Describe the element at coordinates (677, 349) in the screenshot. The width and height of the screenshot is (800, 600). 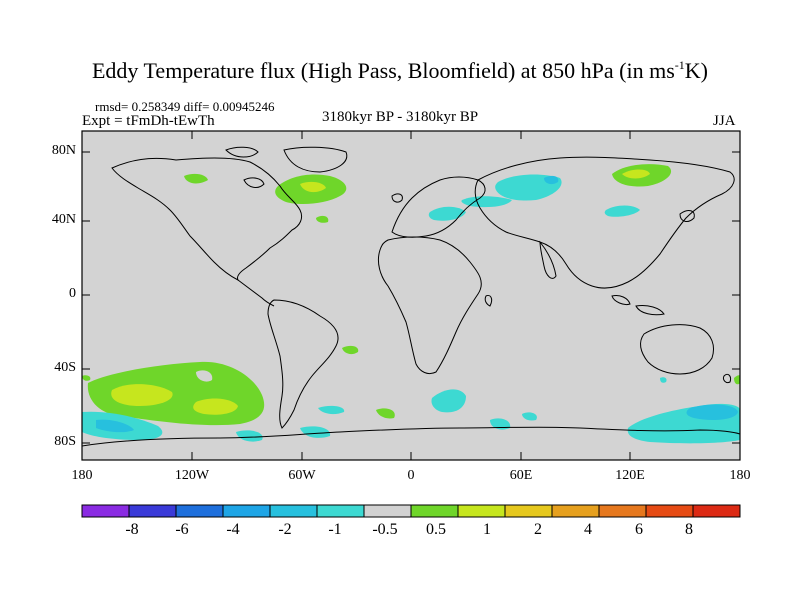
I see `coast-australia` at that location.